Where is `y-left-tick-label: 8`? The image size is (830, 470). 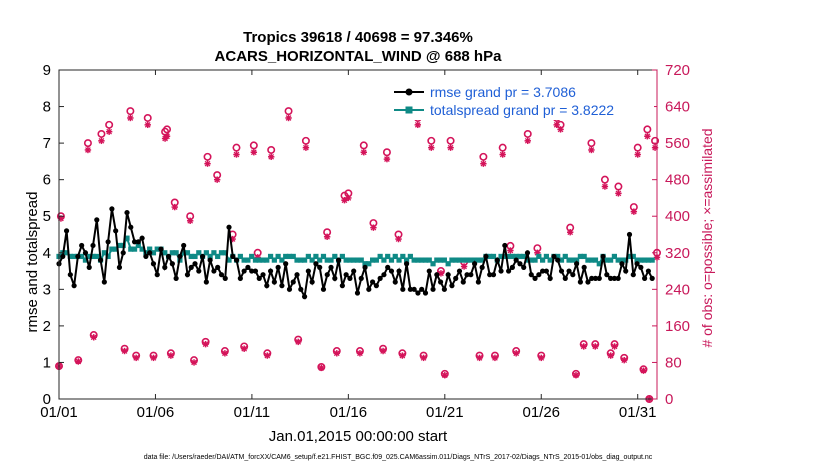 y-left-tick-label: 8 is located at coordinates (47, 107).